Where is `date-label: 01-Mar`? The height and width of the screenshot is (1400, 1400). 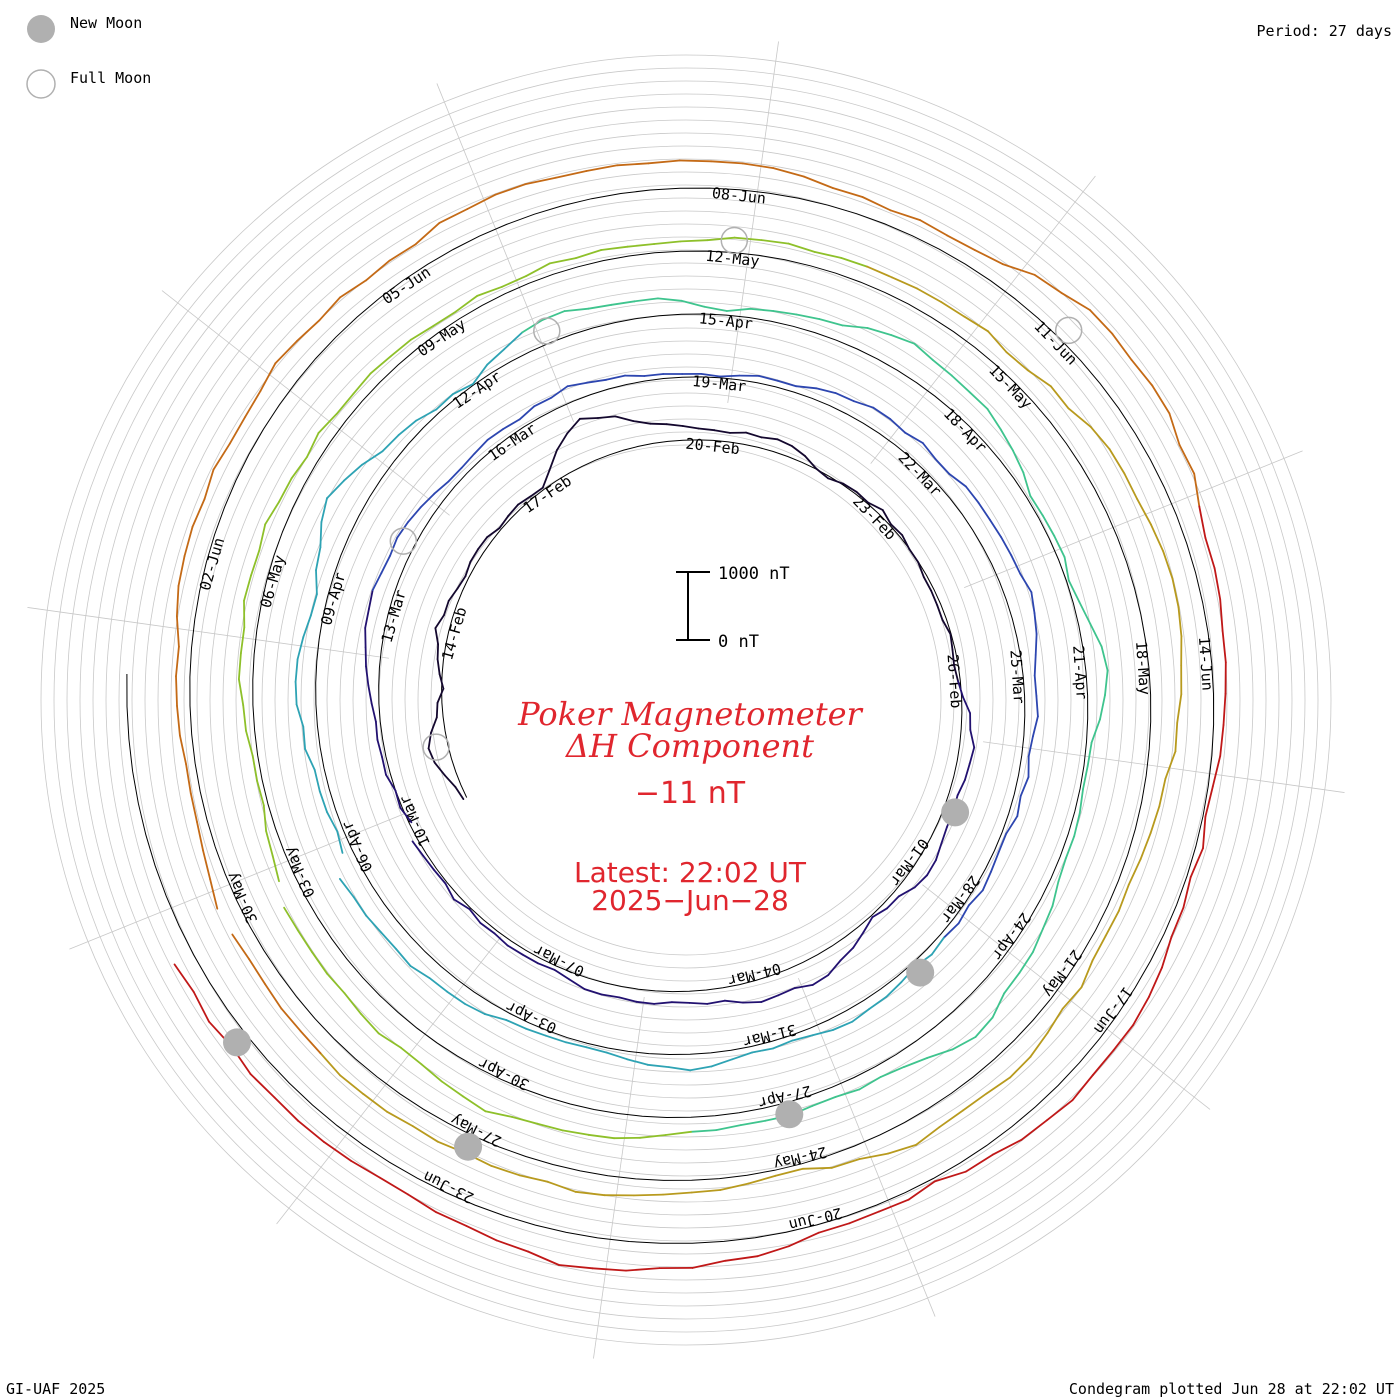 date-label: 01-Mar is located at coordinates (909, 862).